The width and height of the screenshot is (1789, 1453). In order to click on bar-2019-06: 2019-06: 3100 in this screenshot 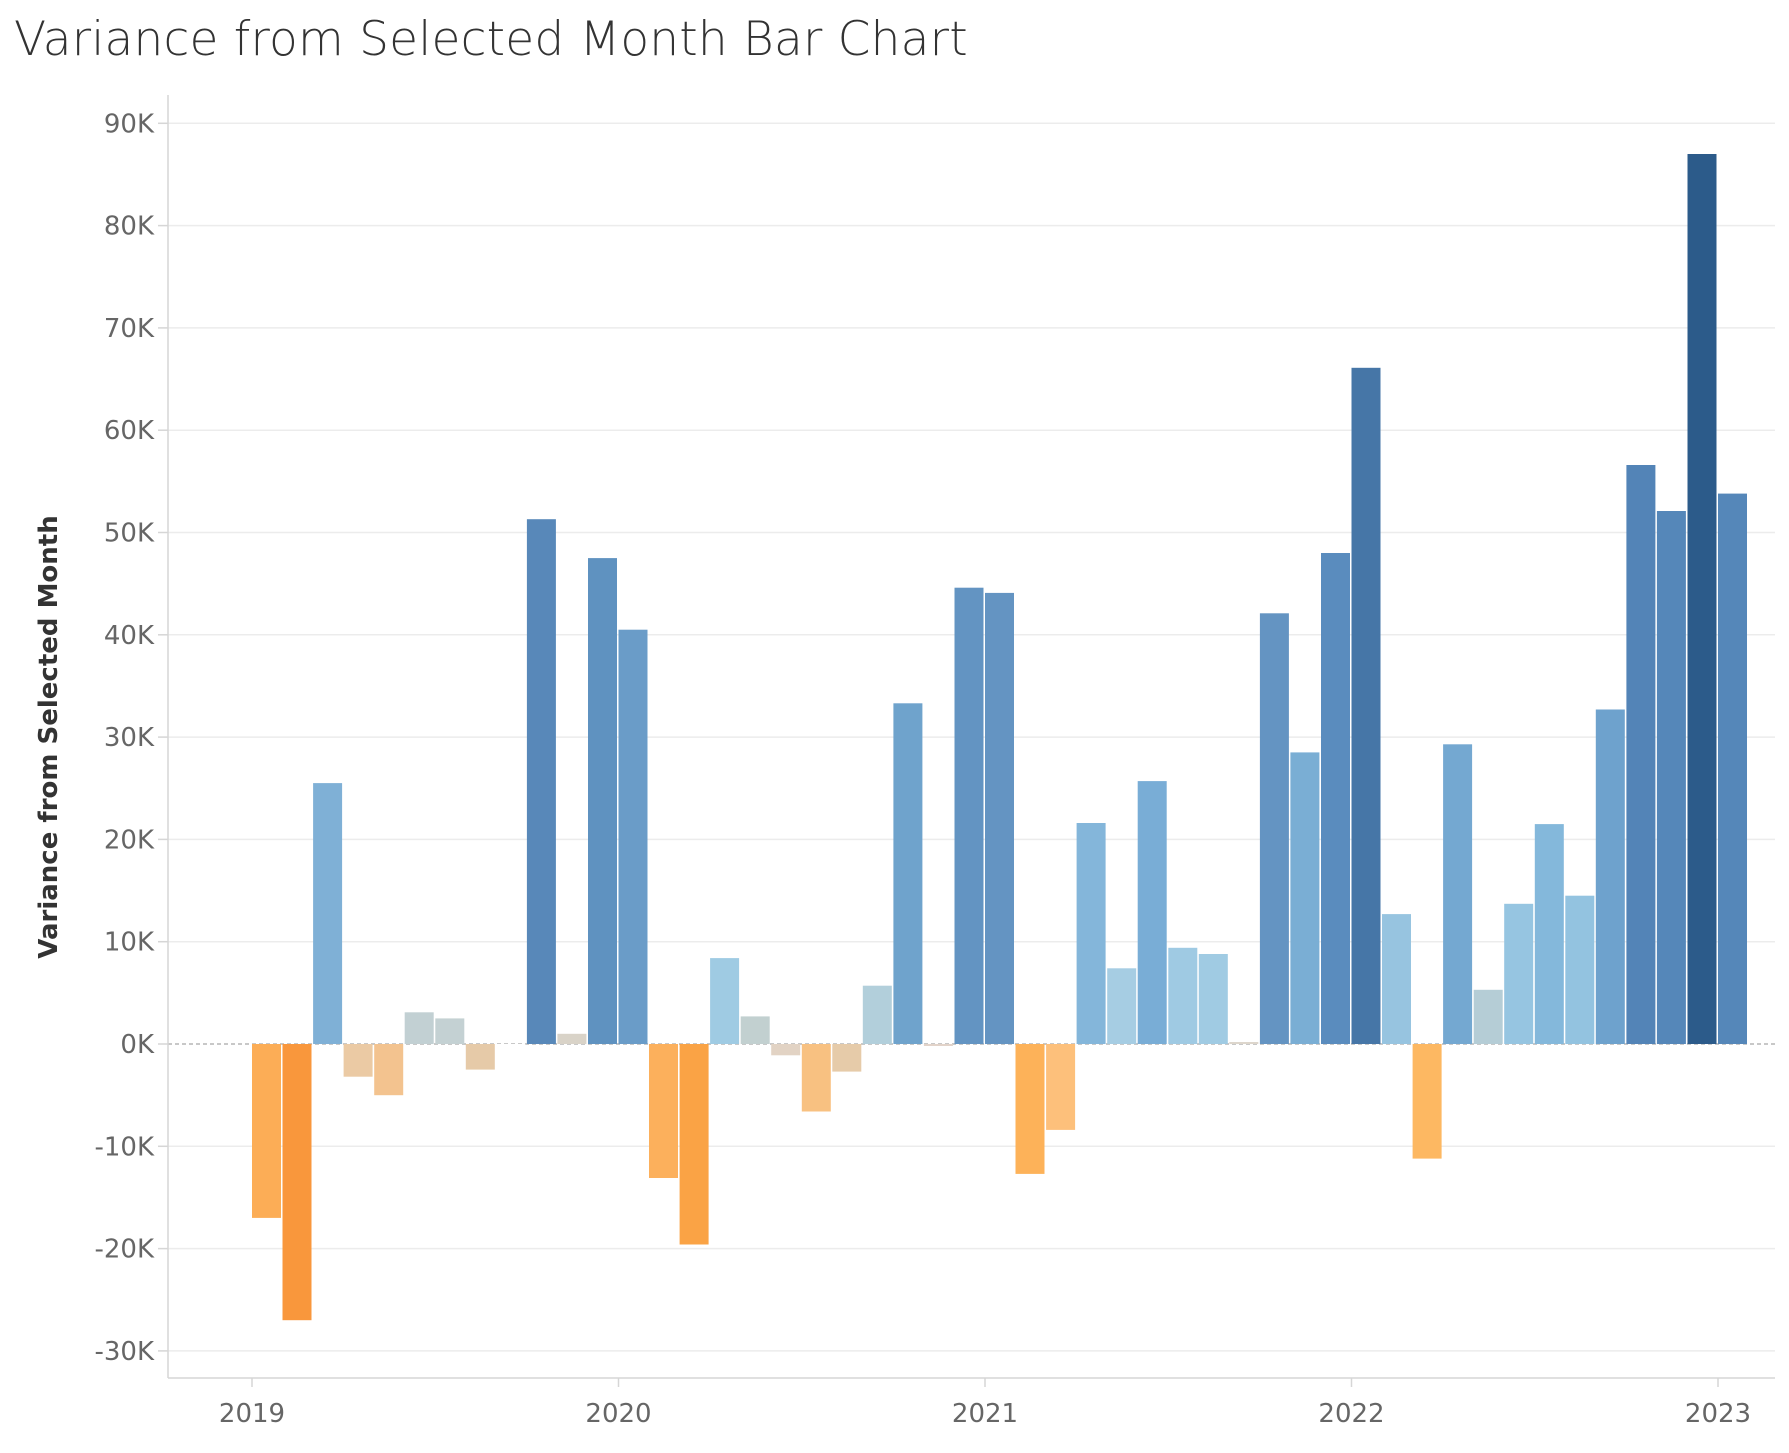, I will do `click(419, 1028)`.